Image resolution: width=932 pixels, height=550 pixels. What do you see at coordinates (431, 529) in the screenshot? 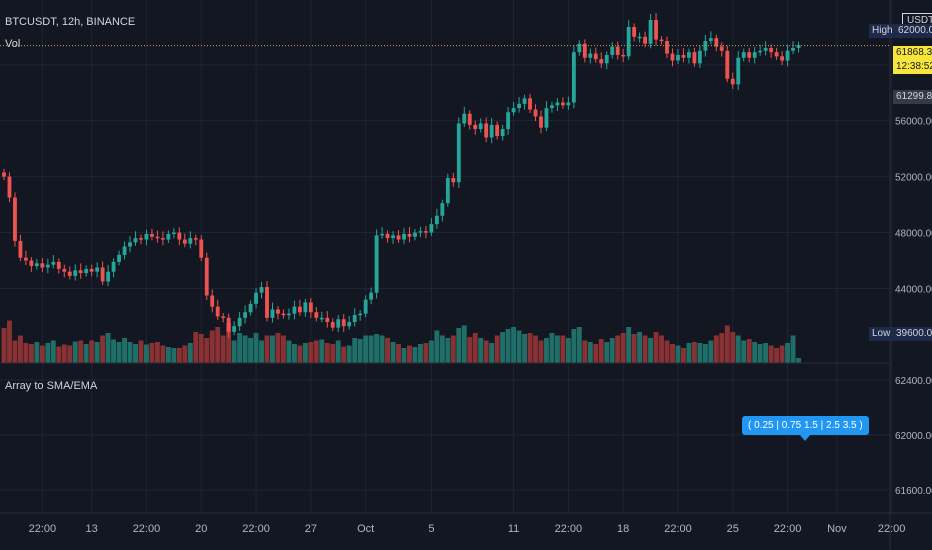
I see `time-tick-label: 5` at bounding box center [431, 529].